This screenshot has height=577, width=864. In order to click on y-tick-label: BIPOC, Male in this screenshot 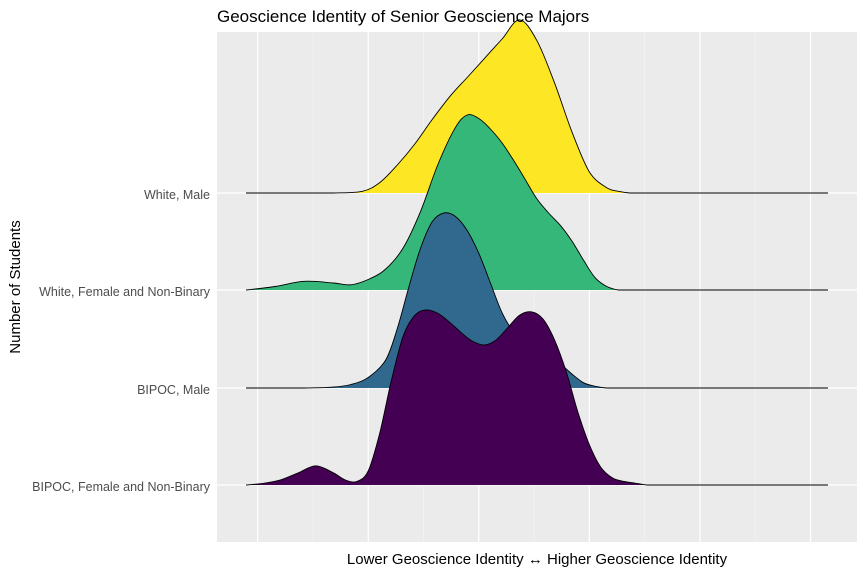, I will do `click(173, 390)`.